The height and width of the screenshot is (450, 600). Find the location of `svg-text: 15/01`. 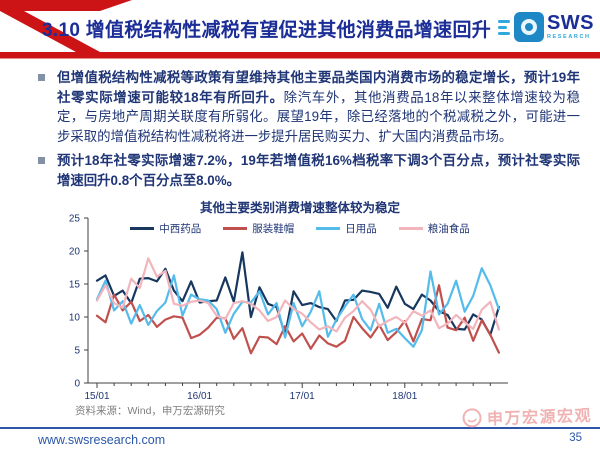

svg-text: 15/01 is located at coordinates (96, 396).